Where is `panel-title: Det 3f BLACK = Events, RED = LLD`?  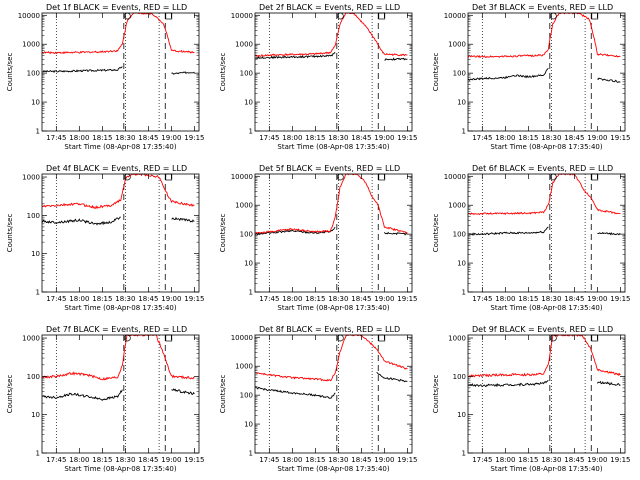 panel-title: Det 3f BLACK = Events, RED = LLD is located at coordinates (542, 7).